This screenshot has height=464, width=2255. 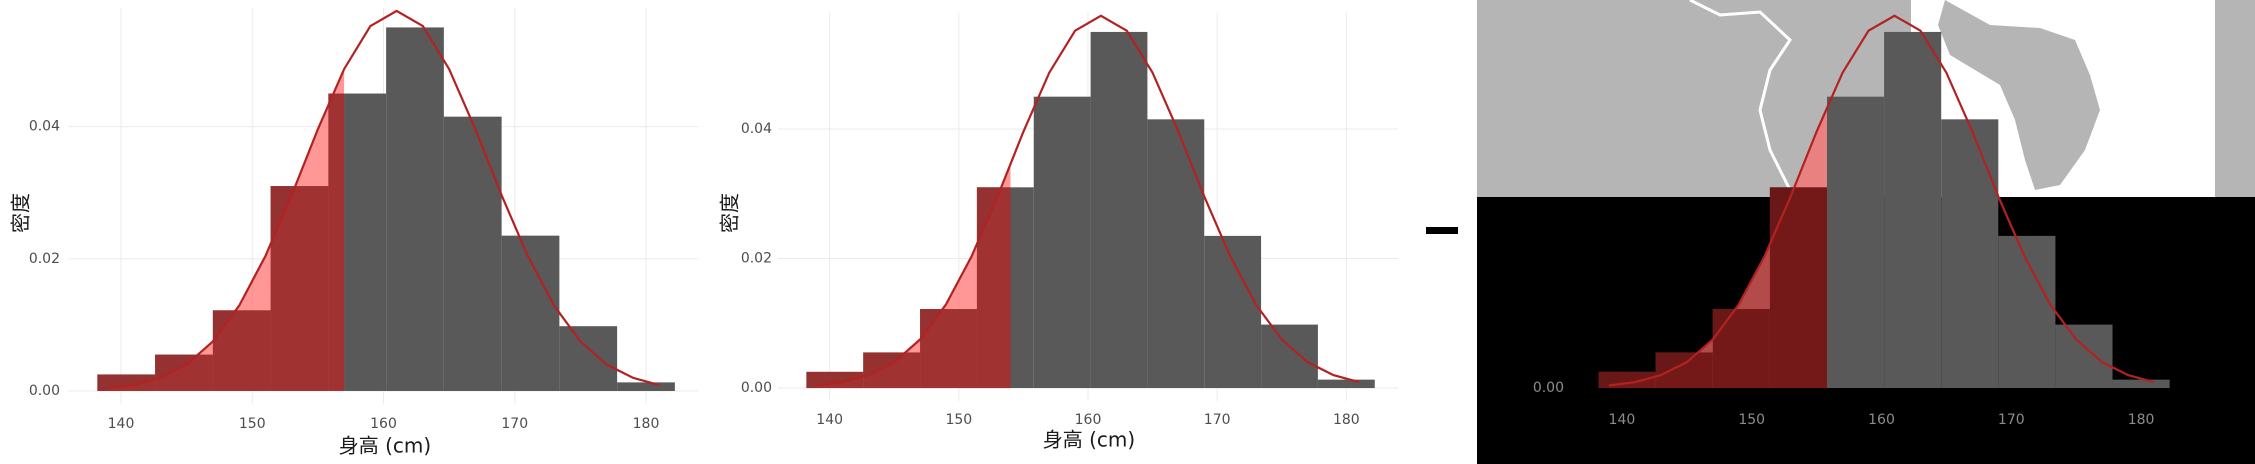 What do you see at coordinates (1740, 95) in the screenshot?
I see `map-coastline` at bounding box center [1740, 95].